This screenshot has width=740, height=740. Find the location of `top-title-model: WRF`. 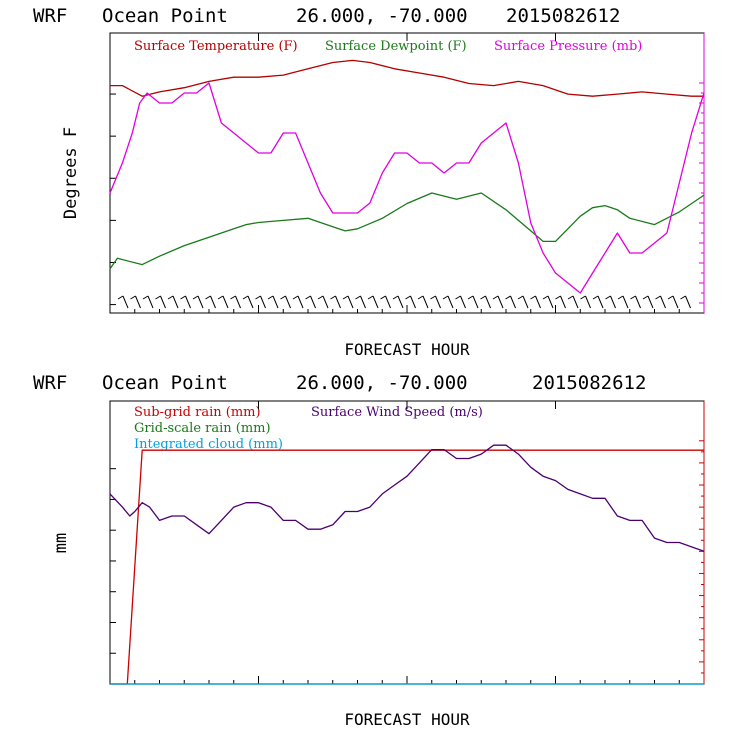

top-title-model: WRF is located at coordinates (50, 16).